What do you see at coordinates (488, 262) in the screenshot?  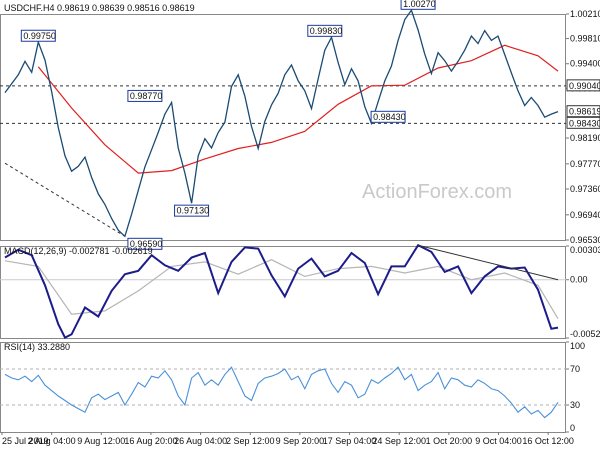 I see `macd-trendline` at bounding box center [488, 262].